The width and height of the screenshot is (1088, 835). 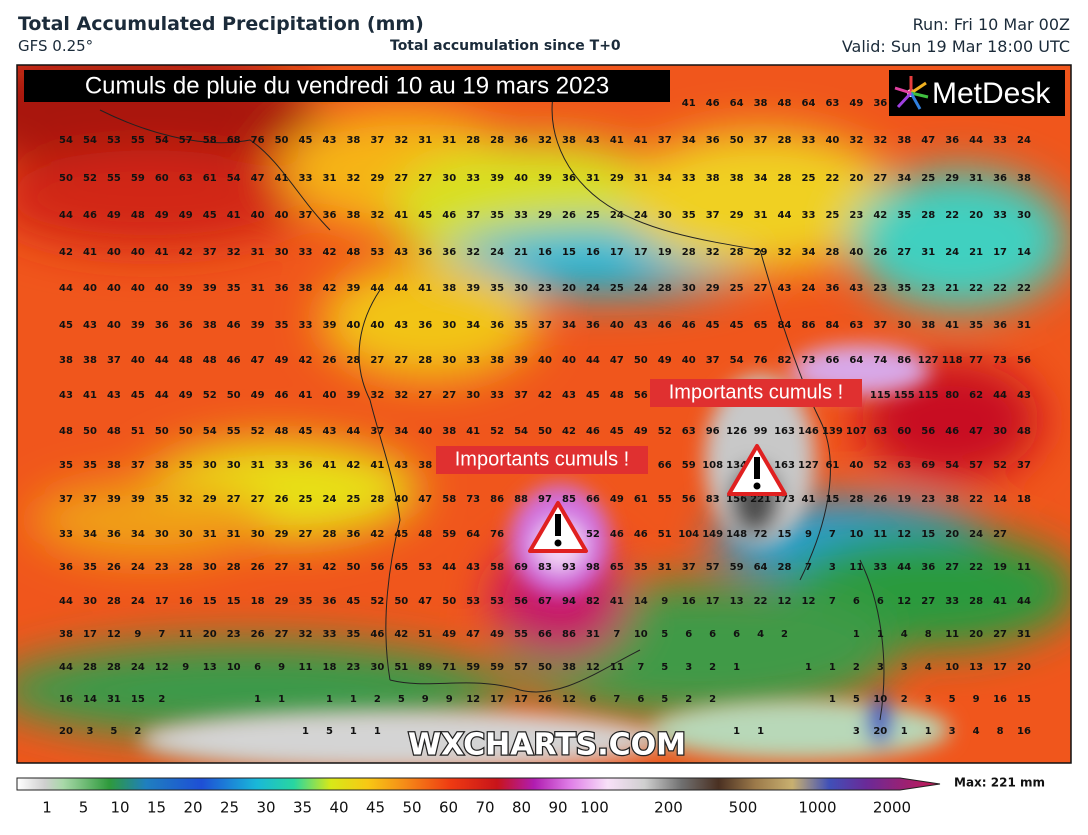 What do you see at coordinates (1024, 499) in the screenshot?
I see `grid-value: 18` at bounding box center [1024, 499].